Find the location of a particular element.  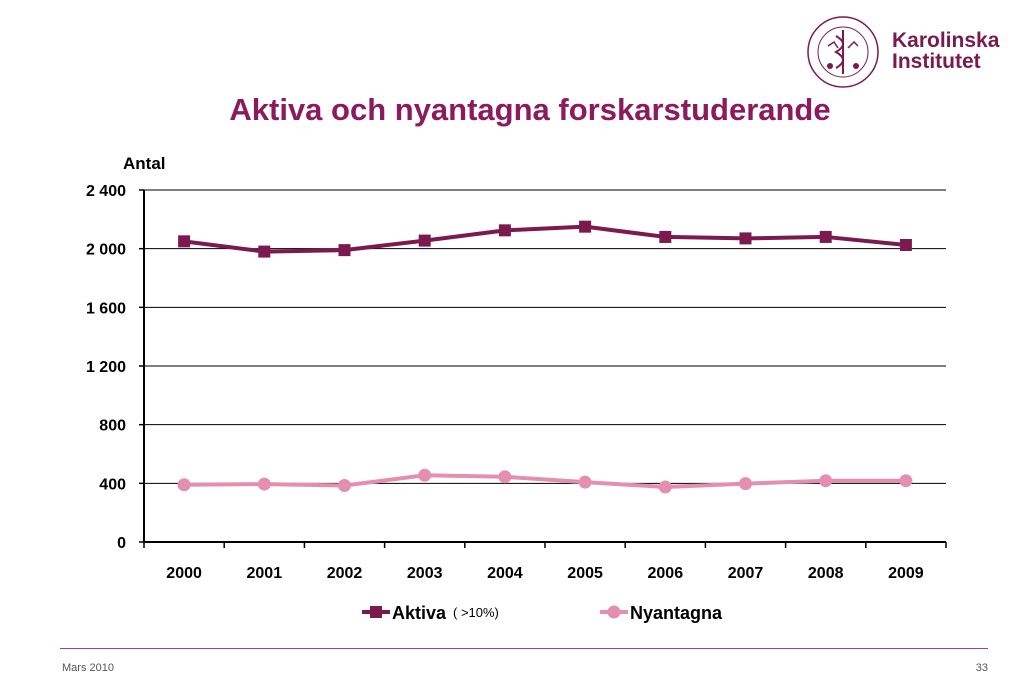

series-line-aktiva is located at coordinates (545, 239).